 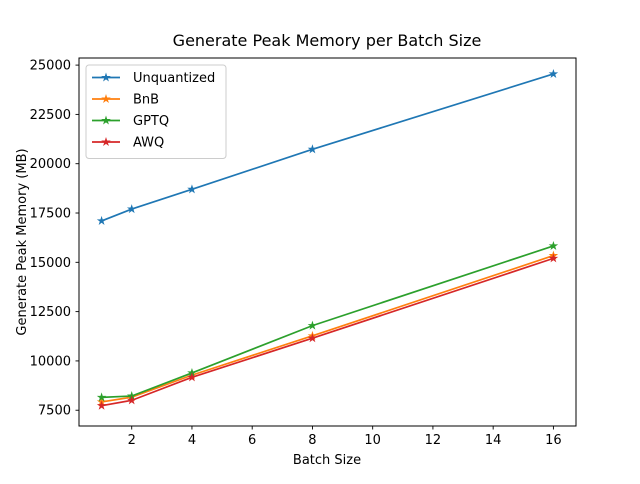 I want to click on x-tick-label: 4, so click(x=192, y=440).